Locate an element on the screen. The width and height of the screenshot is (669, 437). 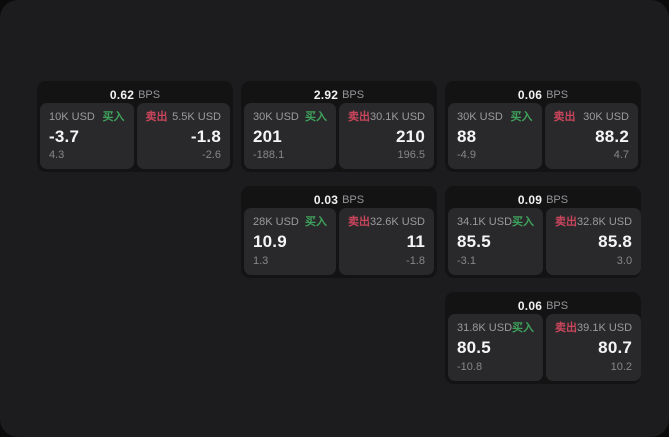
sell-pane: 卖出 30K USD 88.2 4.7 is located at coordinates (591, 136).